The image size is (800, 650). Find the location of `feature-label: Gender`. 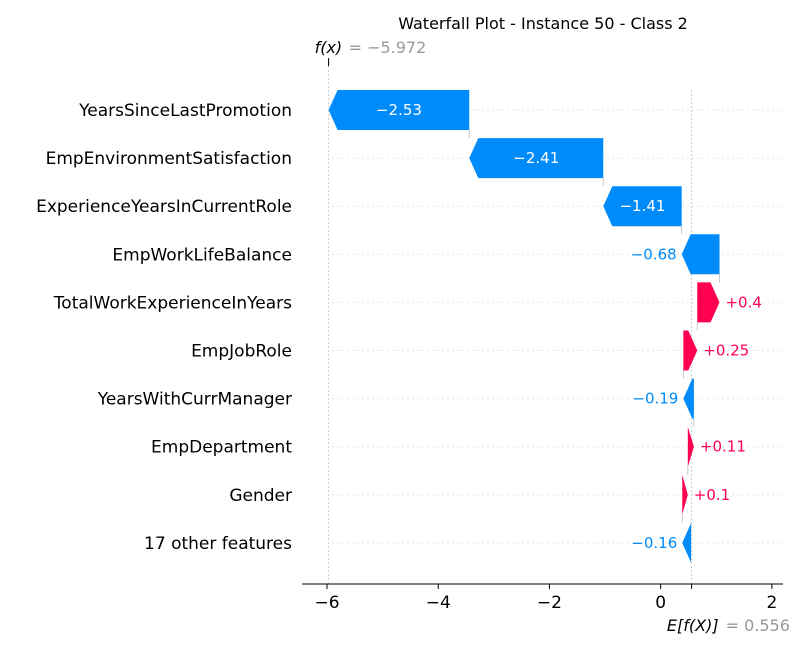

feature-label: Gender is located at coordinates (260, 496).